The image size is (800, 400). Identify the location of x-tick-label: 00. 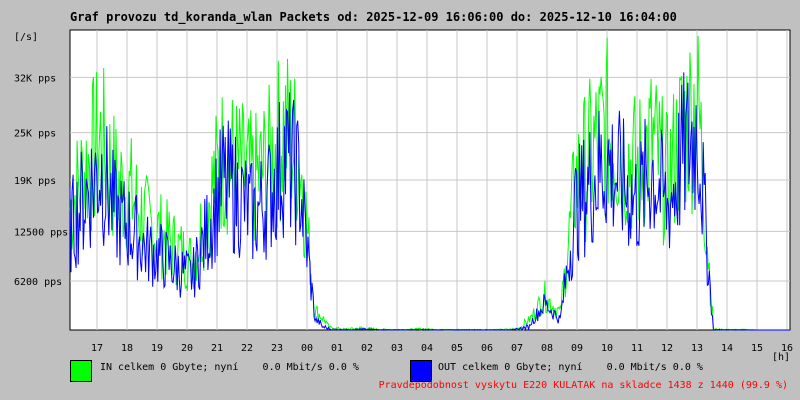
(307, 348).